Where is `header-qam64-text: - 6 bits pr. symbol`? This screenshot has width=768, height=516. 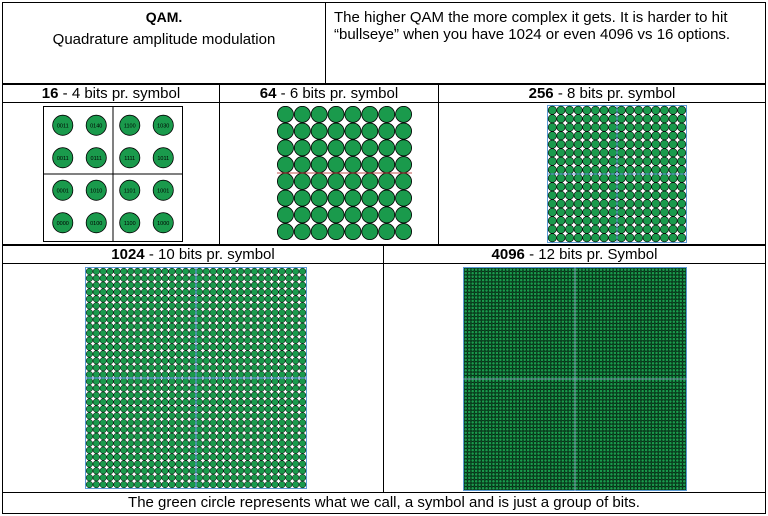 header-qam64-text: - 6 bits pr. symbol is located at coordinates (337, 93).